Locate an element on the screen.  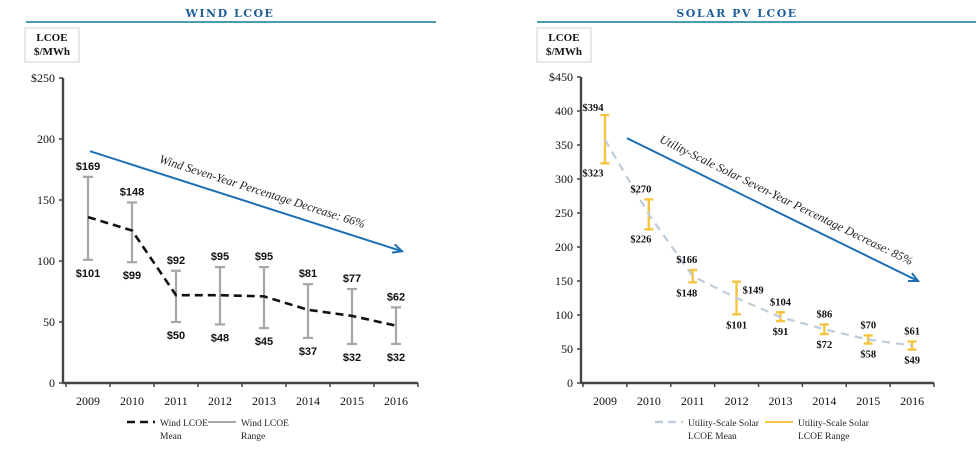
chart-title: SOLAR PV LCOE is located at coordinates (736, 13).